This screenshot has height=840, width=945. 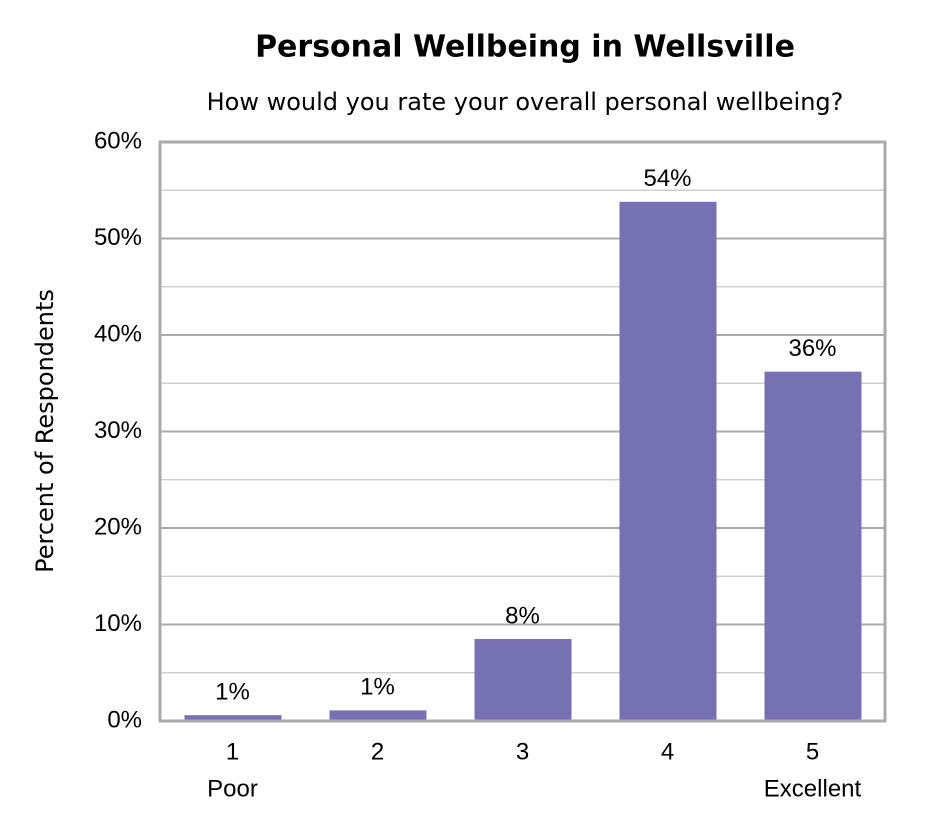 What do you see at coordinates (124, 719) in the screenshot?
I see `y-tick-label: 0%` at bounding box center [124, 719].